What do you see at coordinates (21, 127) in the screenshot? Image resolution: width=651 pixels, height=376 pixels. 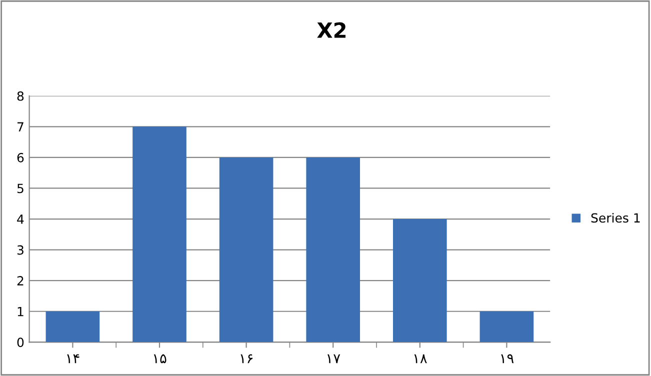 I see `y-tick-label: 7` at bounding box center [21, 127].